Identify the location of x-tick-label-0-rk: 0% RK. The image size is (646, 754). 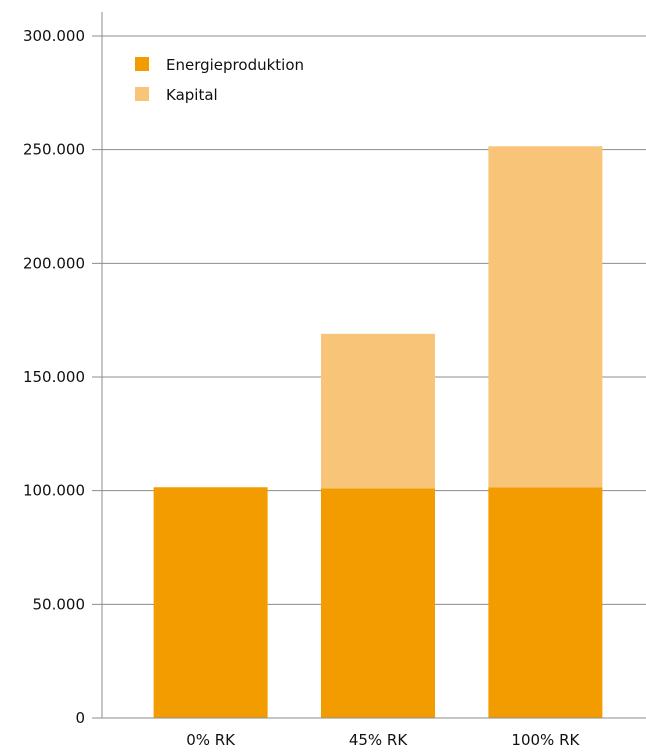
(211, 740).